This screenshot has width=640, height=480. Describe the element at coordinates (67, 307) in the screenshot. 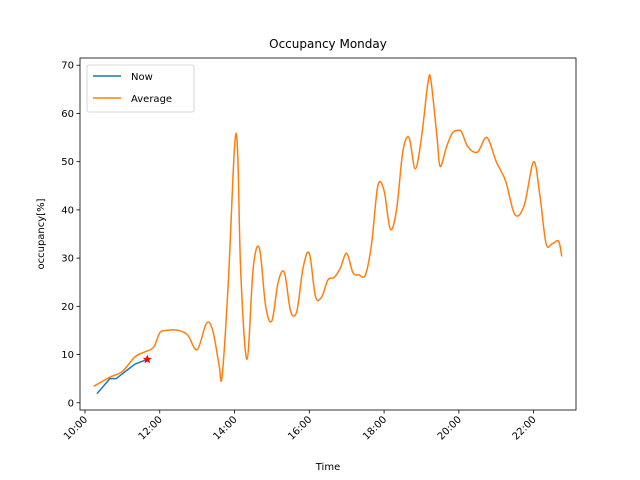

I see `y-tick-label: 20` at that location.